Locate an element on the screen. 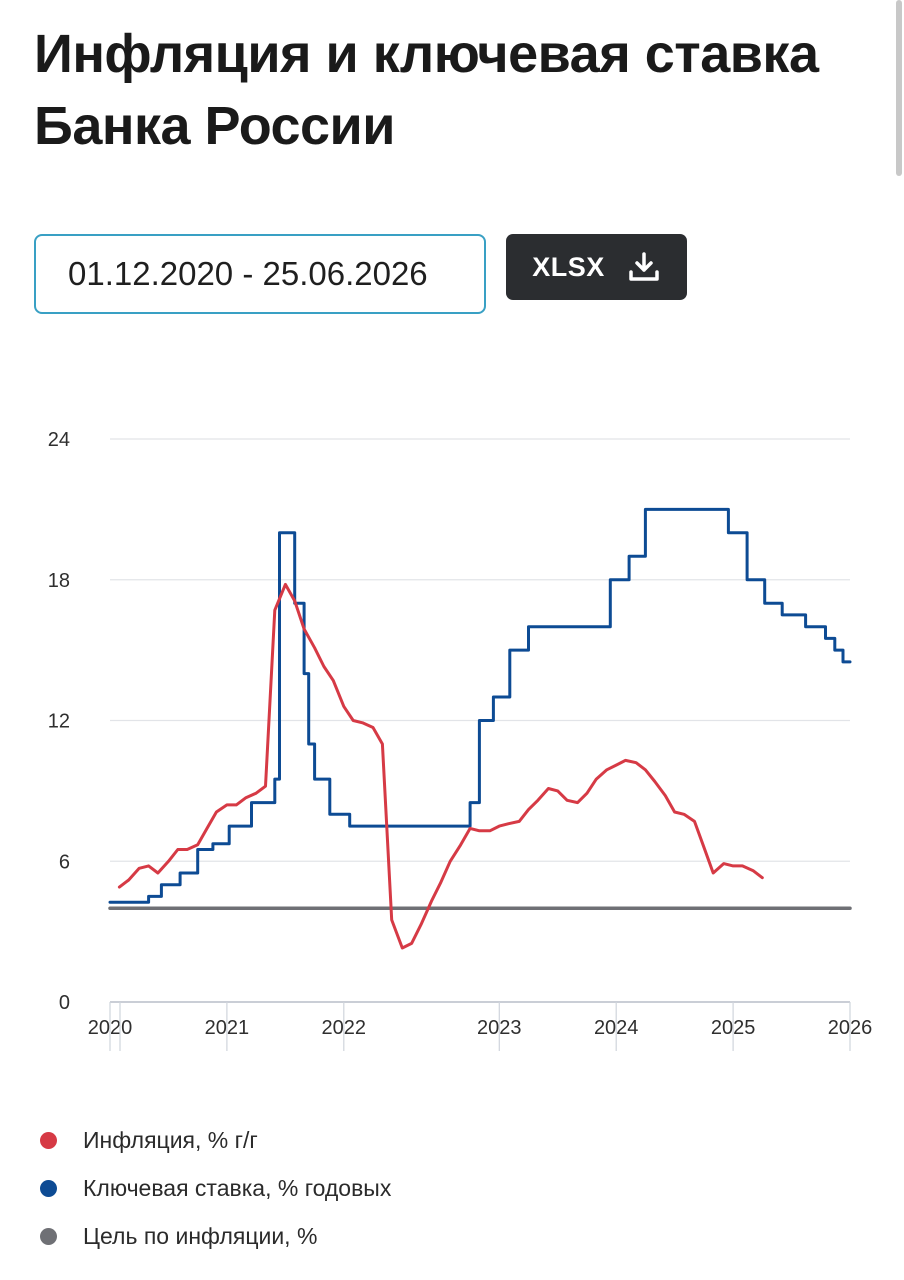 The width and height of the screenshot is (904, 1280). xlsx-download-button: XLSX is located at coordinates (596, 267).